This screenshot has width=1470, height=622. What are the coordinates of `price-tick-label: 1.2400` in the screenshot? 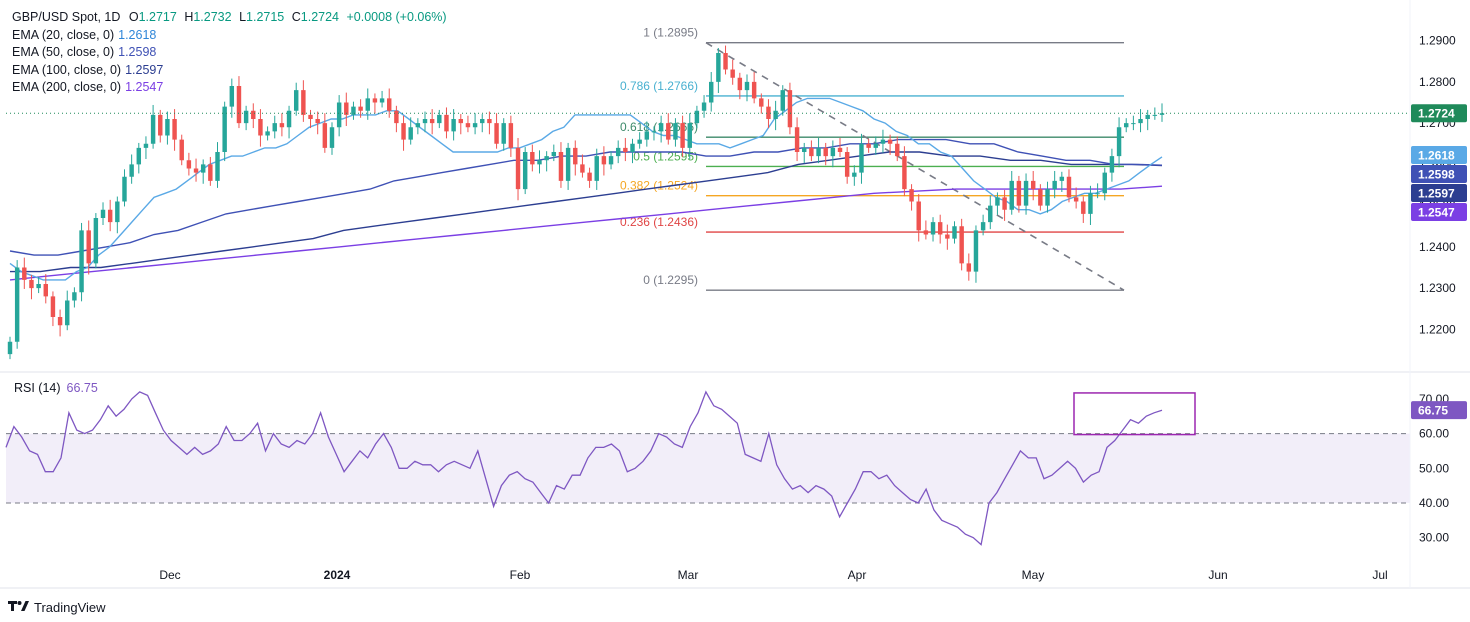 It's located at (1437, 247).